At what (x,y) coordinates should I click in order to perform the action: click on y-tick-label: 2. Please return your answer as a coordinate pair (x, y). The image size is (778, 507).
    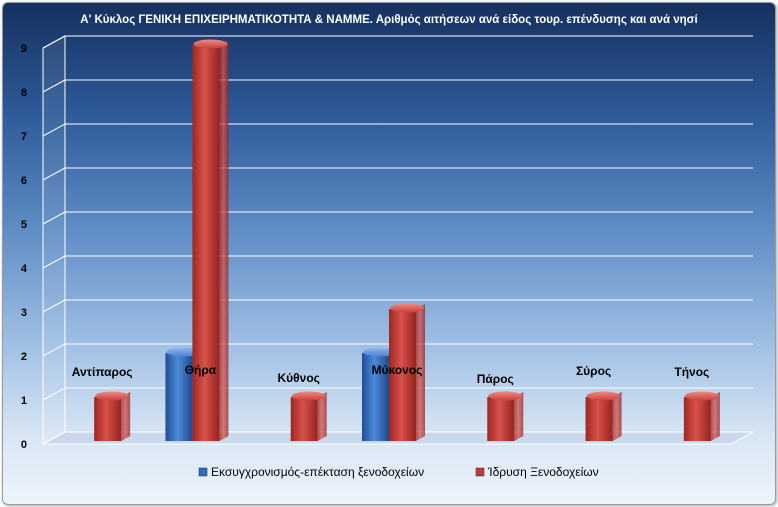
    Looking at the image, I should click on (24, 357).